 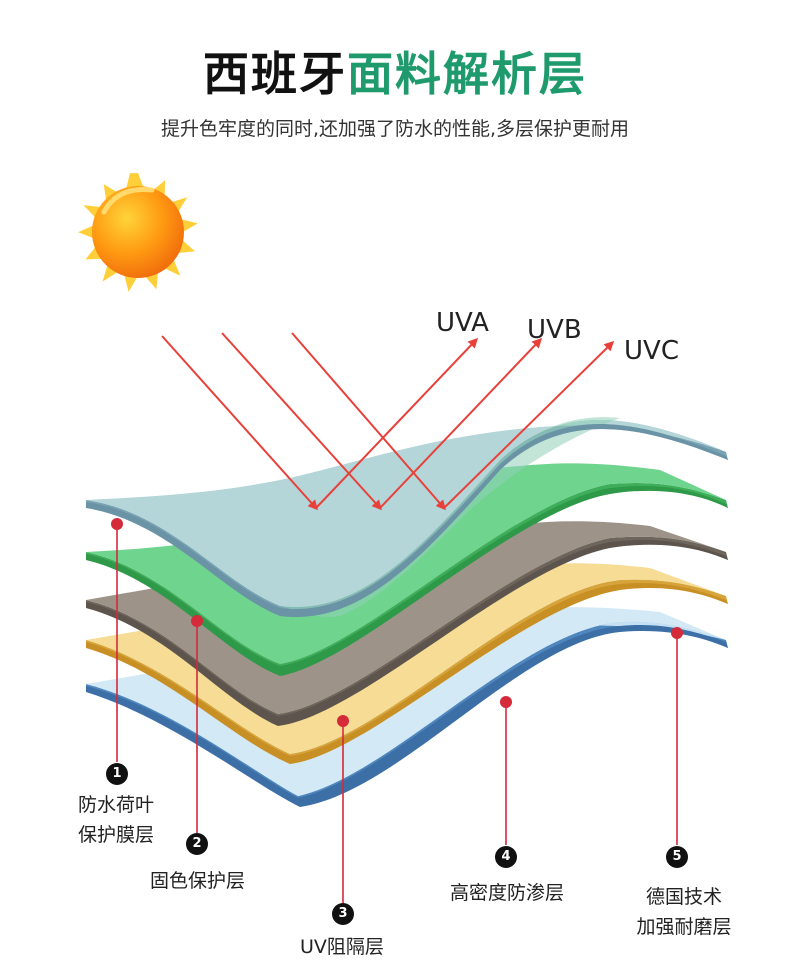 I want to click on layer-1-label-line2: 保护膜层, so click(x=116, y=835).